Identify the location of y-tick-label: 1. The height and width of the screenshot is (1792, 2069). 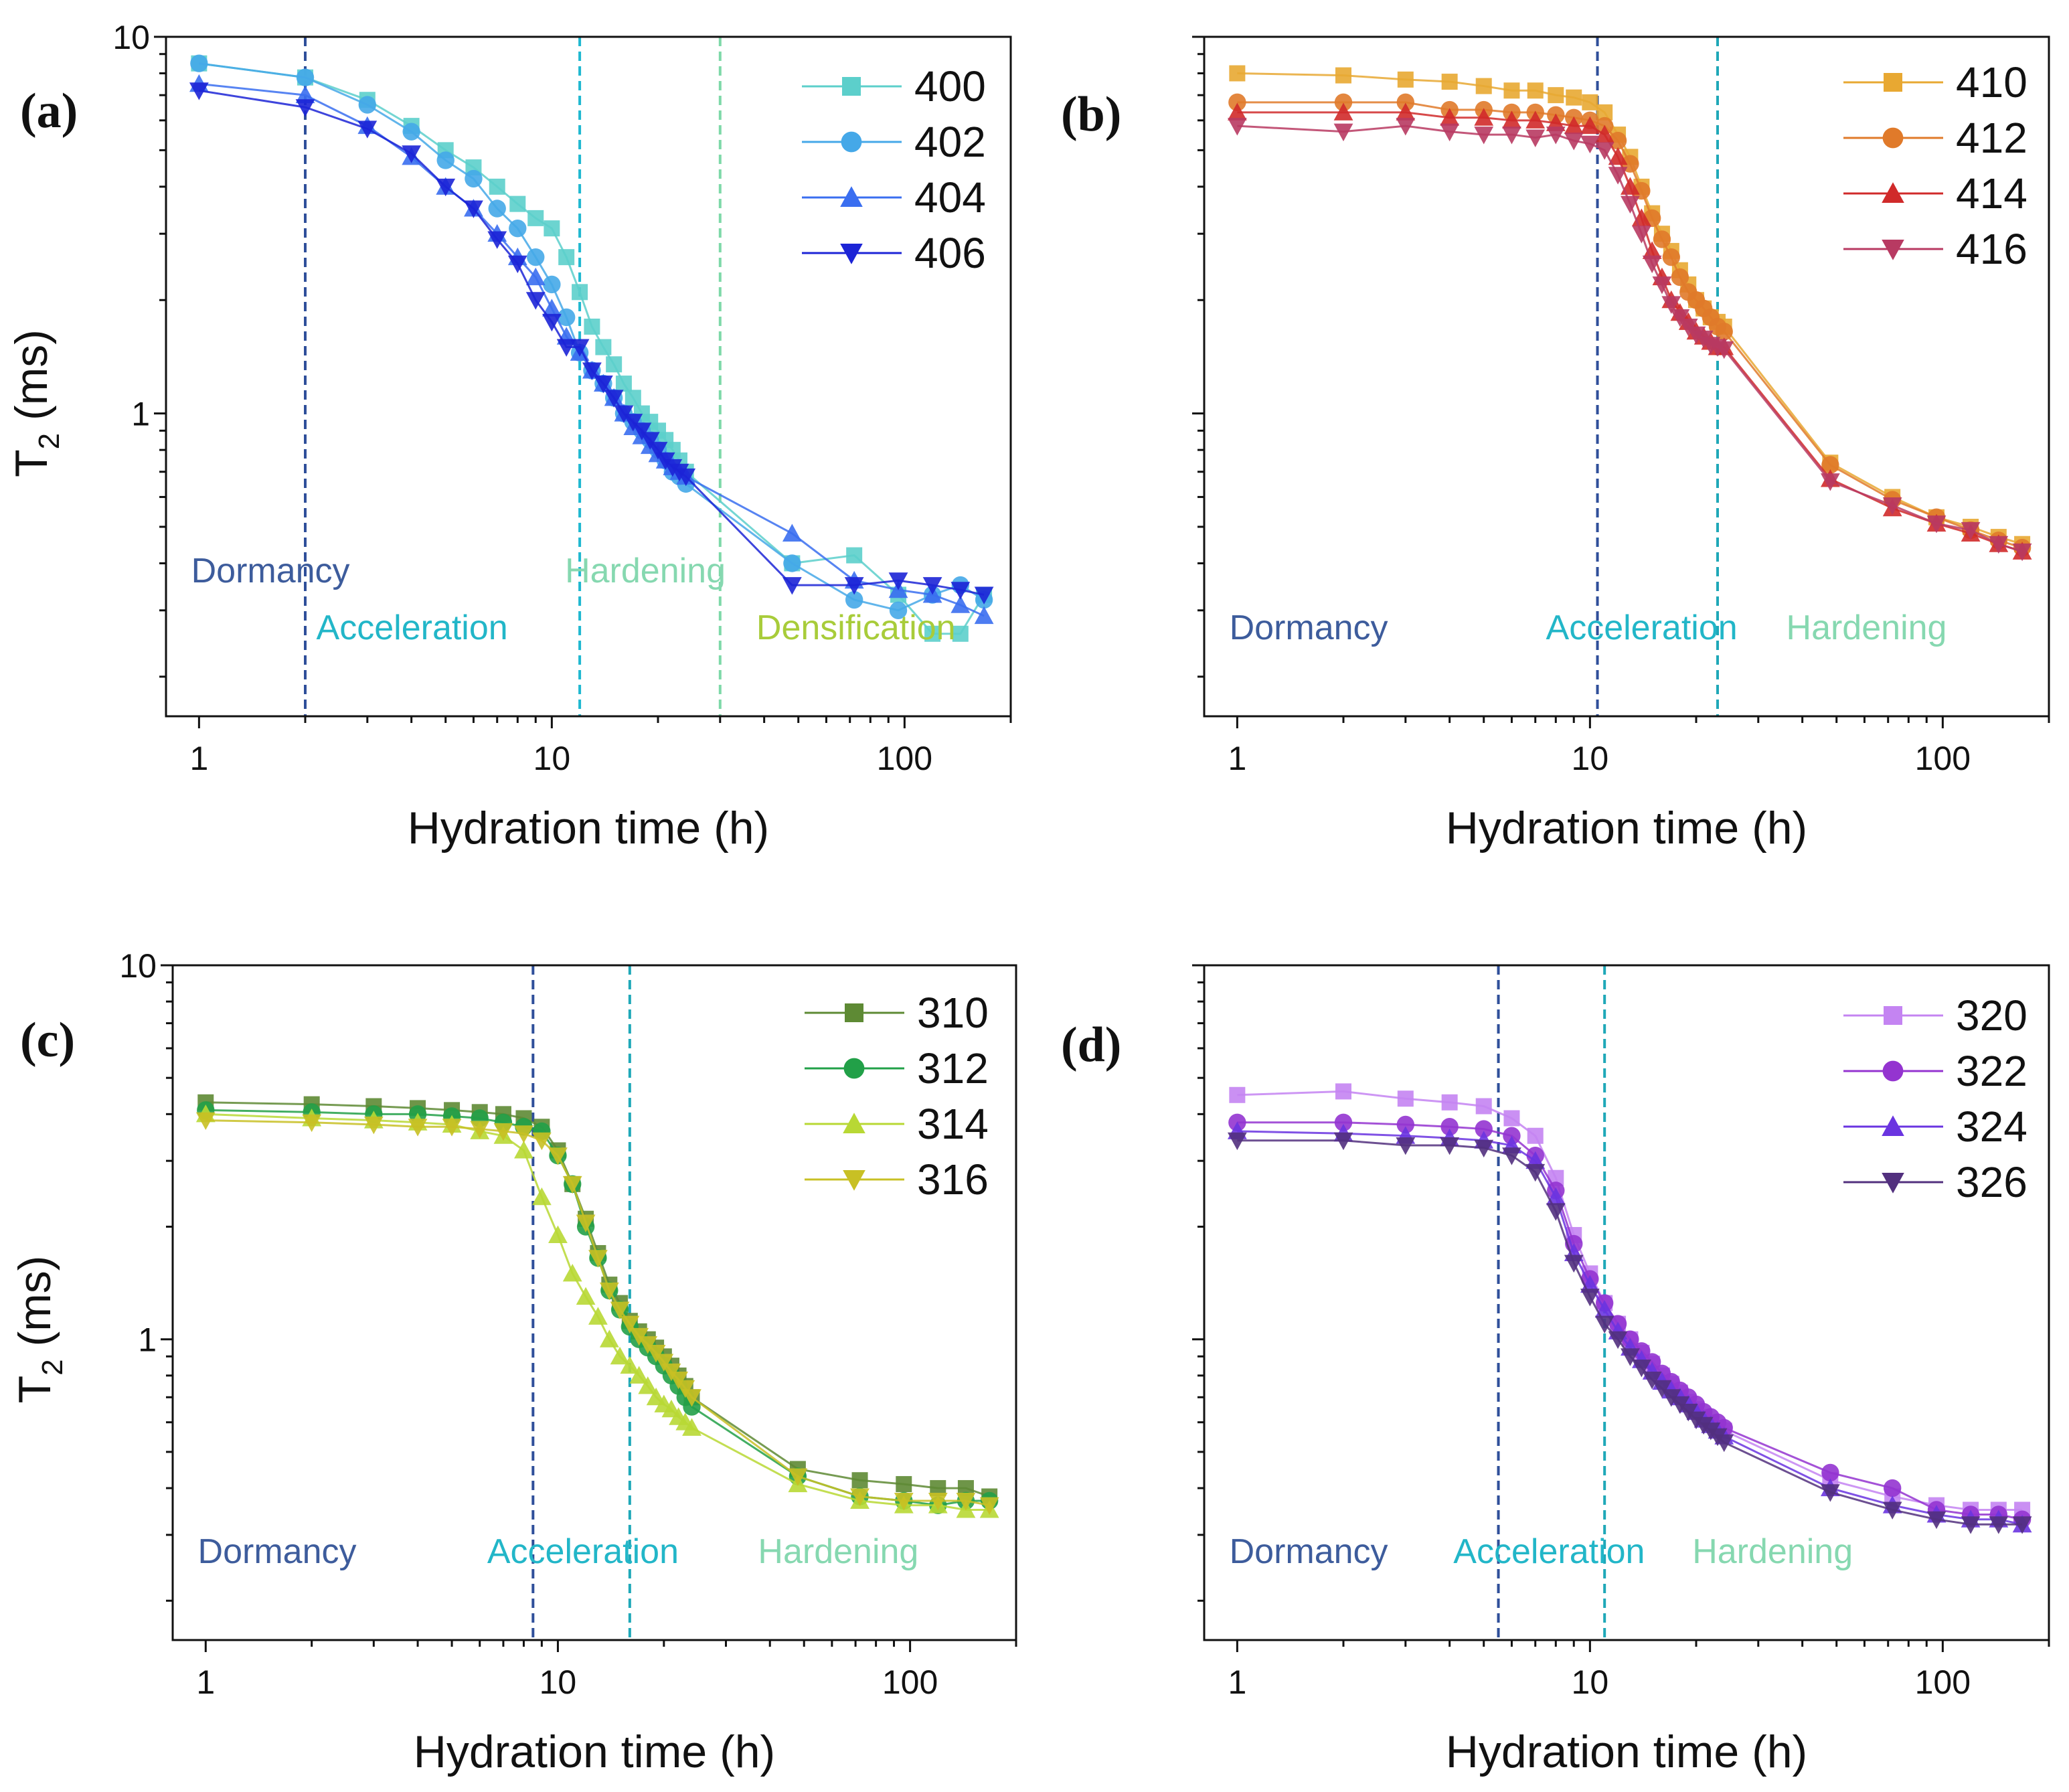
(140, 414).